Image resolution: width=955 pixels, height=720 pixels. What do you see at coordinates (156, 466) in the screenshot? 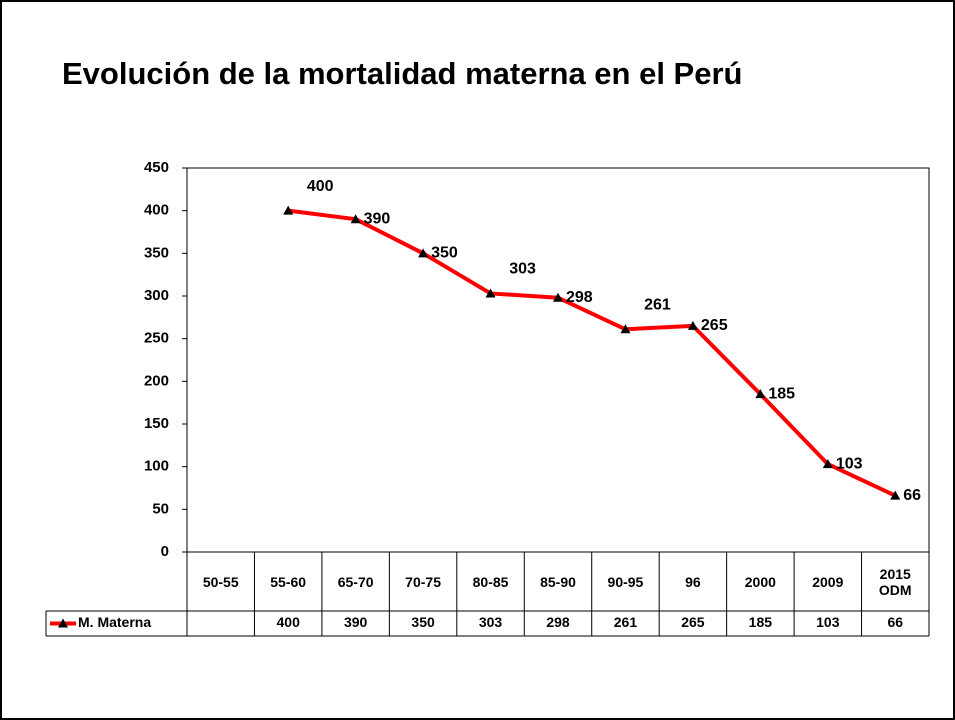
I see `y-tick-label: 100` at bounding box center [156, 466].